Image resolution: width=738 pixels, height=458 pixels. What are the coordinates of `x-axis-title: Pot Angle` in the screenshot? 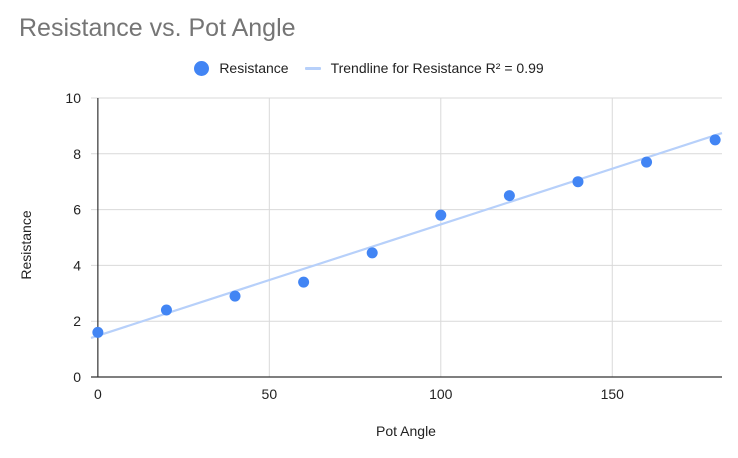 It's located at (406, 431).